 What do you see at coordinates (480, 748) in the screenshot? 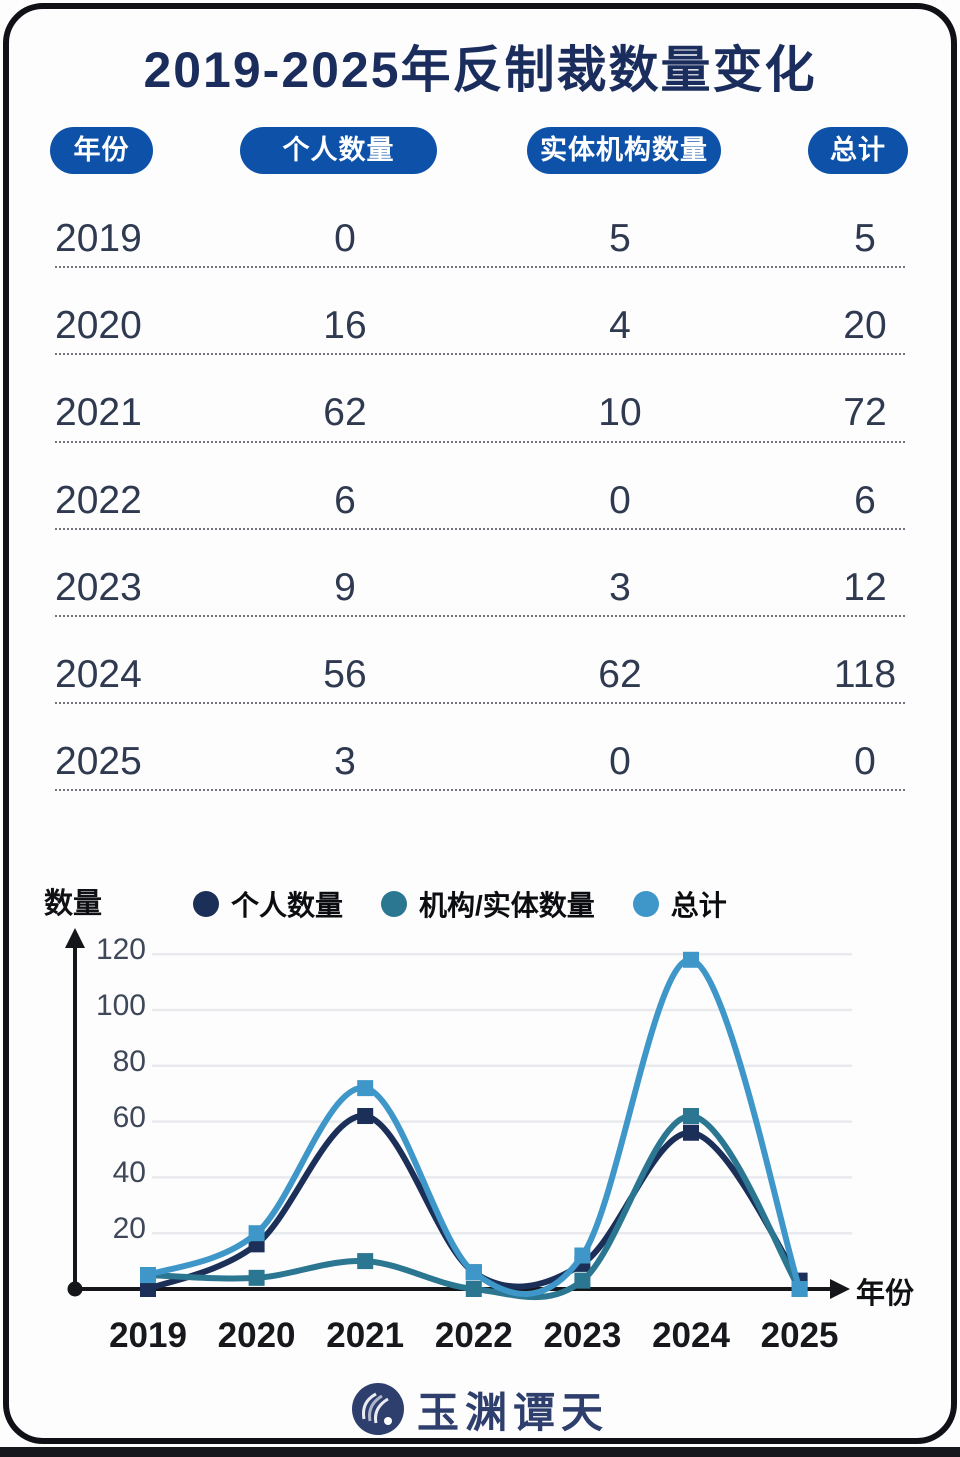
I see `table-row: 2025 3 0 0` at bounding box center [480, 748].